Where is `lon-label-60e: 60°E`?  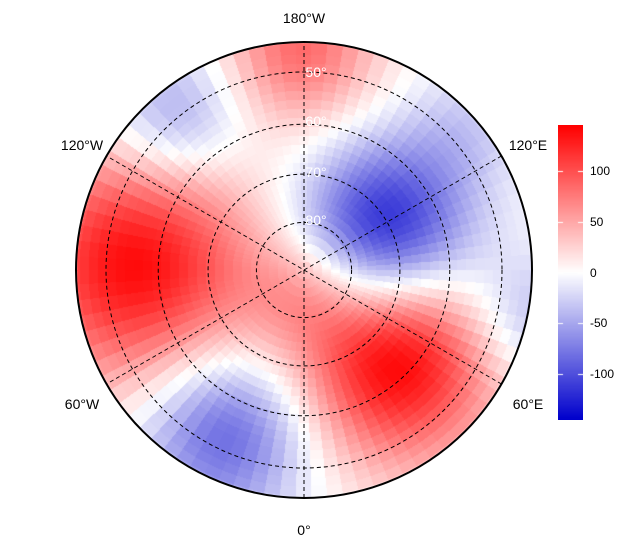 lon-label-60e: 60°E is located at coordinates (528, 404).